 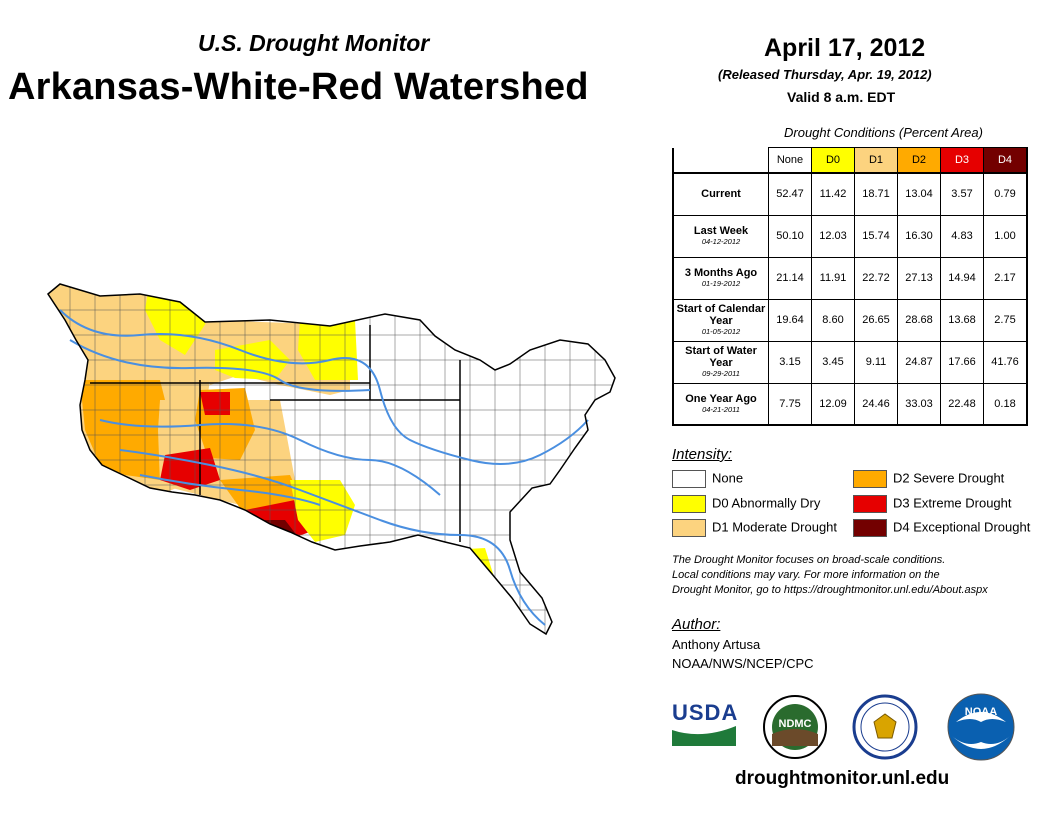 What do you see at coordinates (720, 236) in the screenshot?
I see `row-label: Last Week 04-12-2012` at bounding box center [720, 236].